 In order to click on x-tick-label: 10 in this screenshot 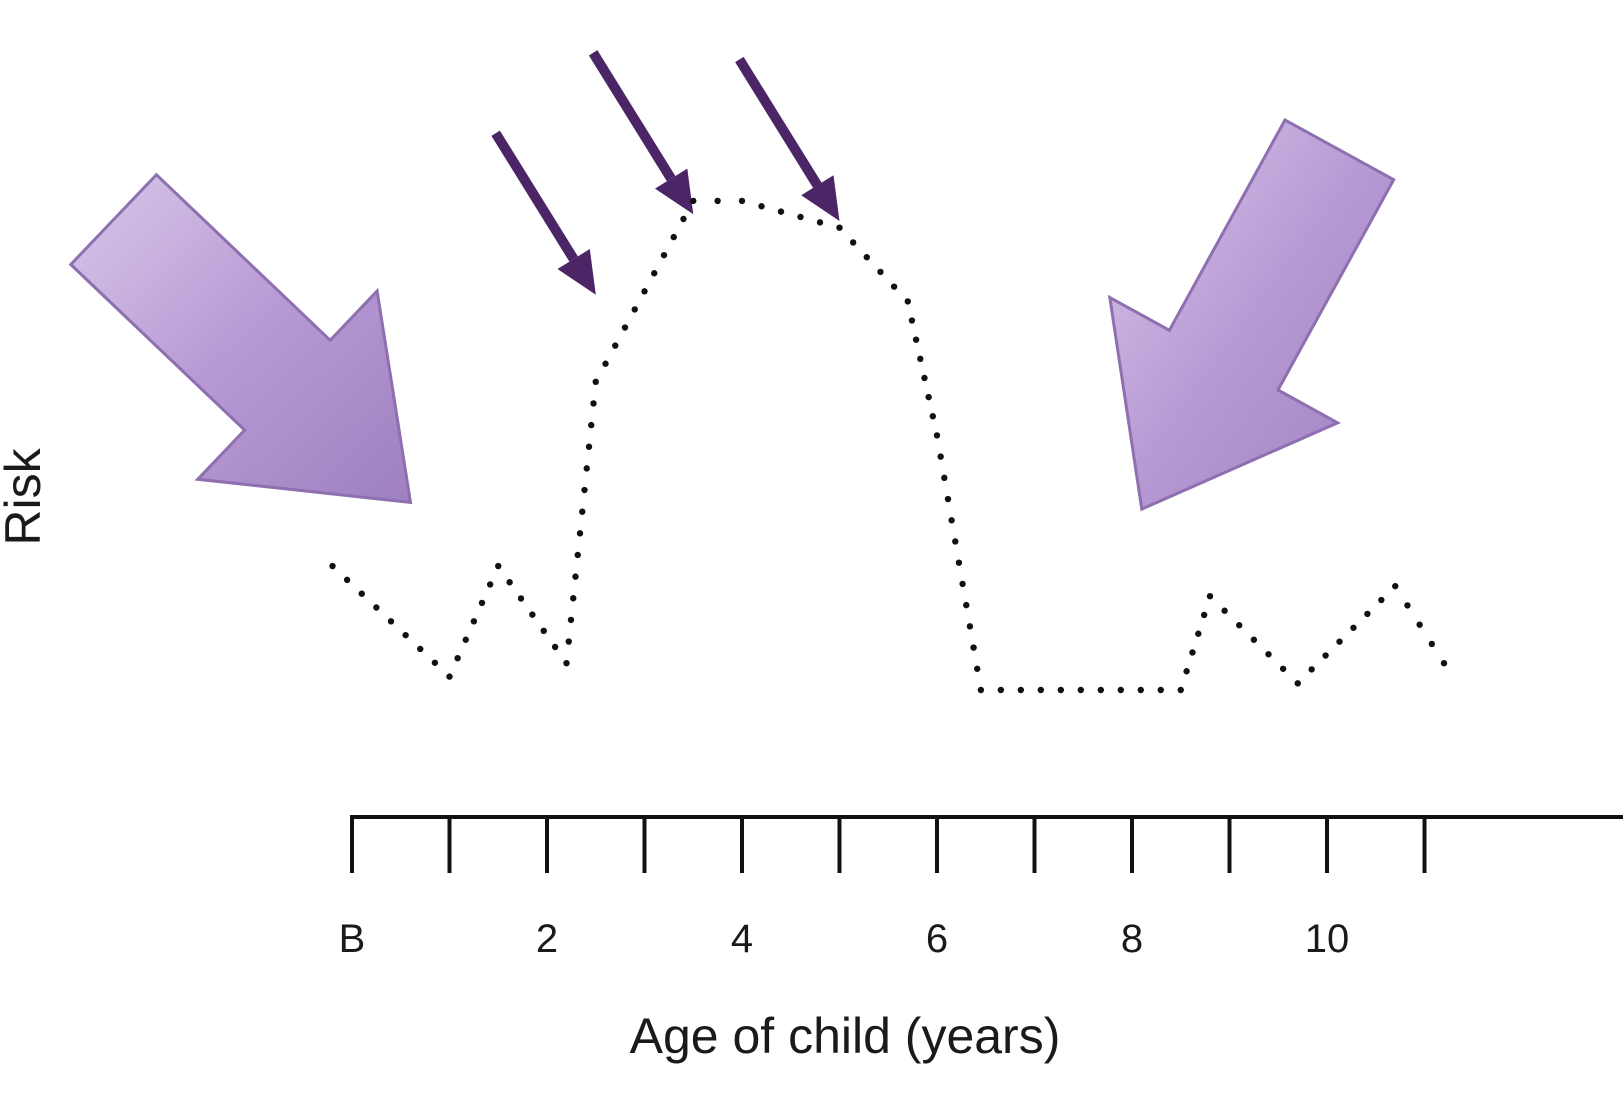, I will do `click(1327, 939)`.